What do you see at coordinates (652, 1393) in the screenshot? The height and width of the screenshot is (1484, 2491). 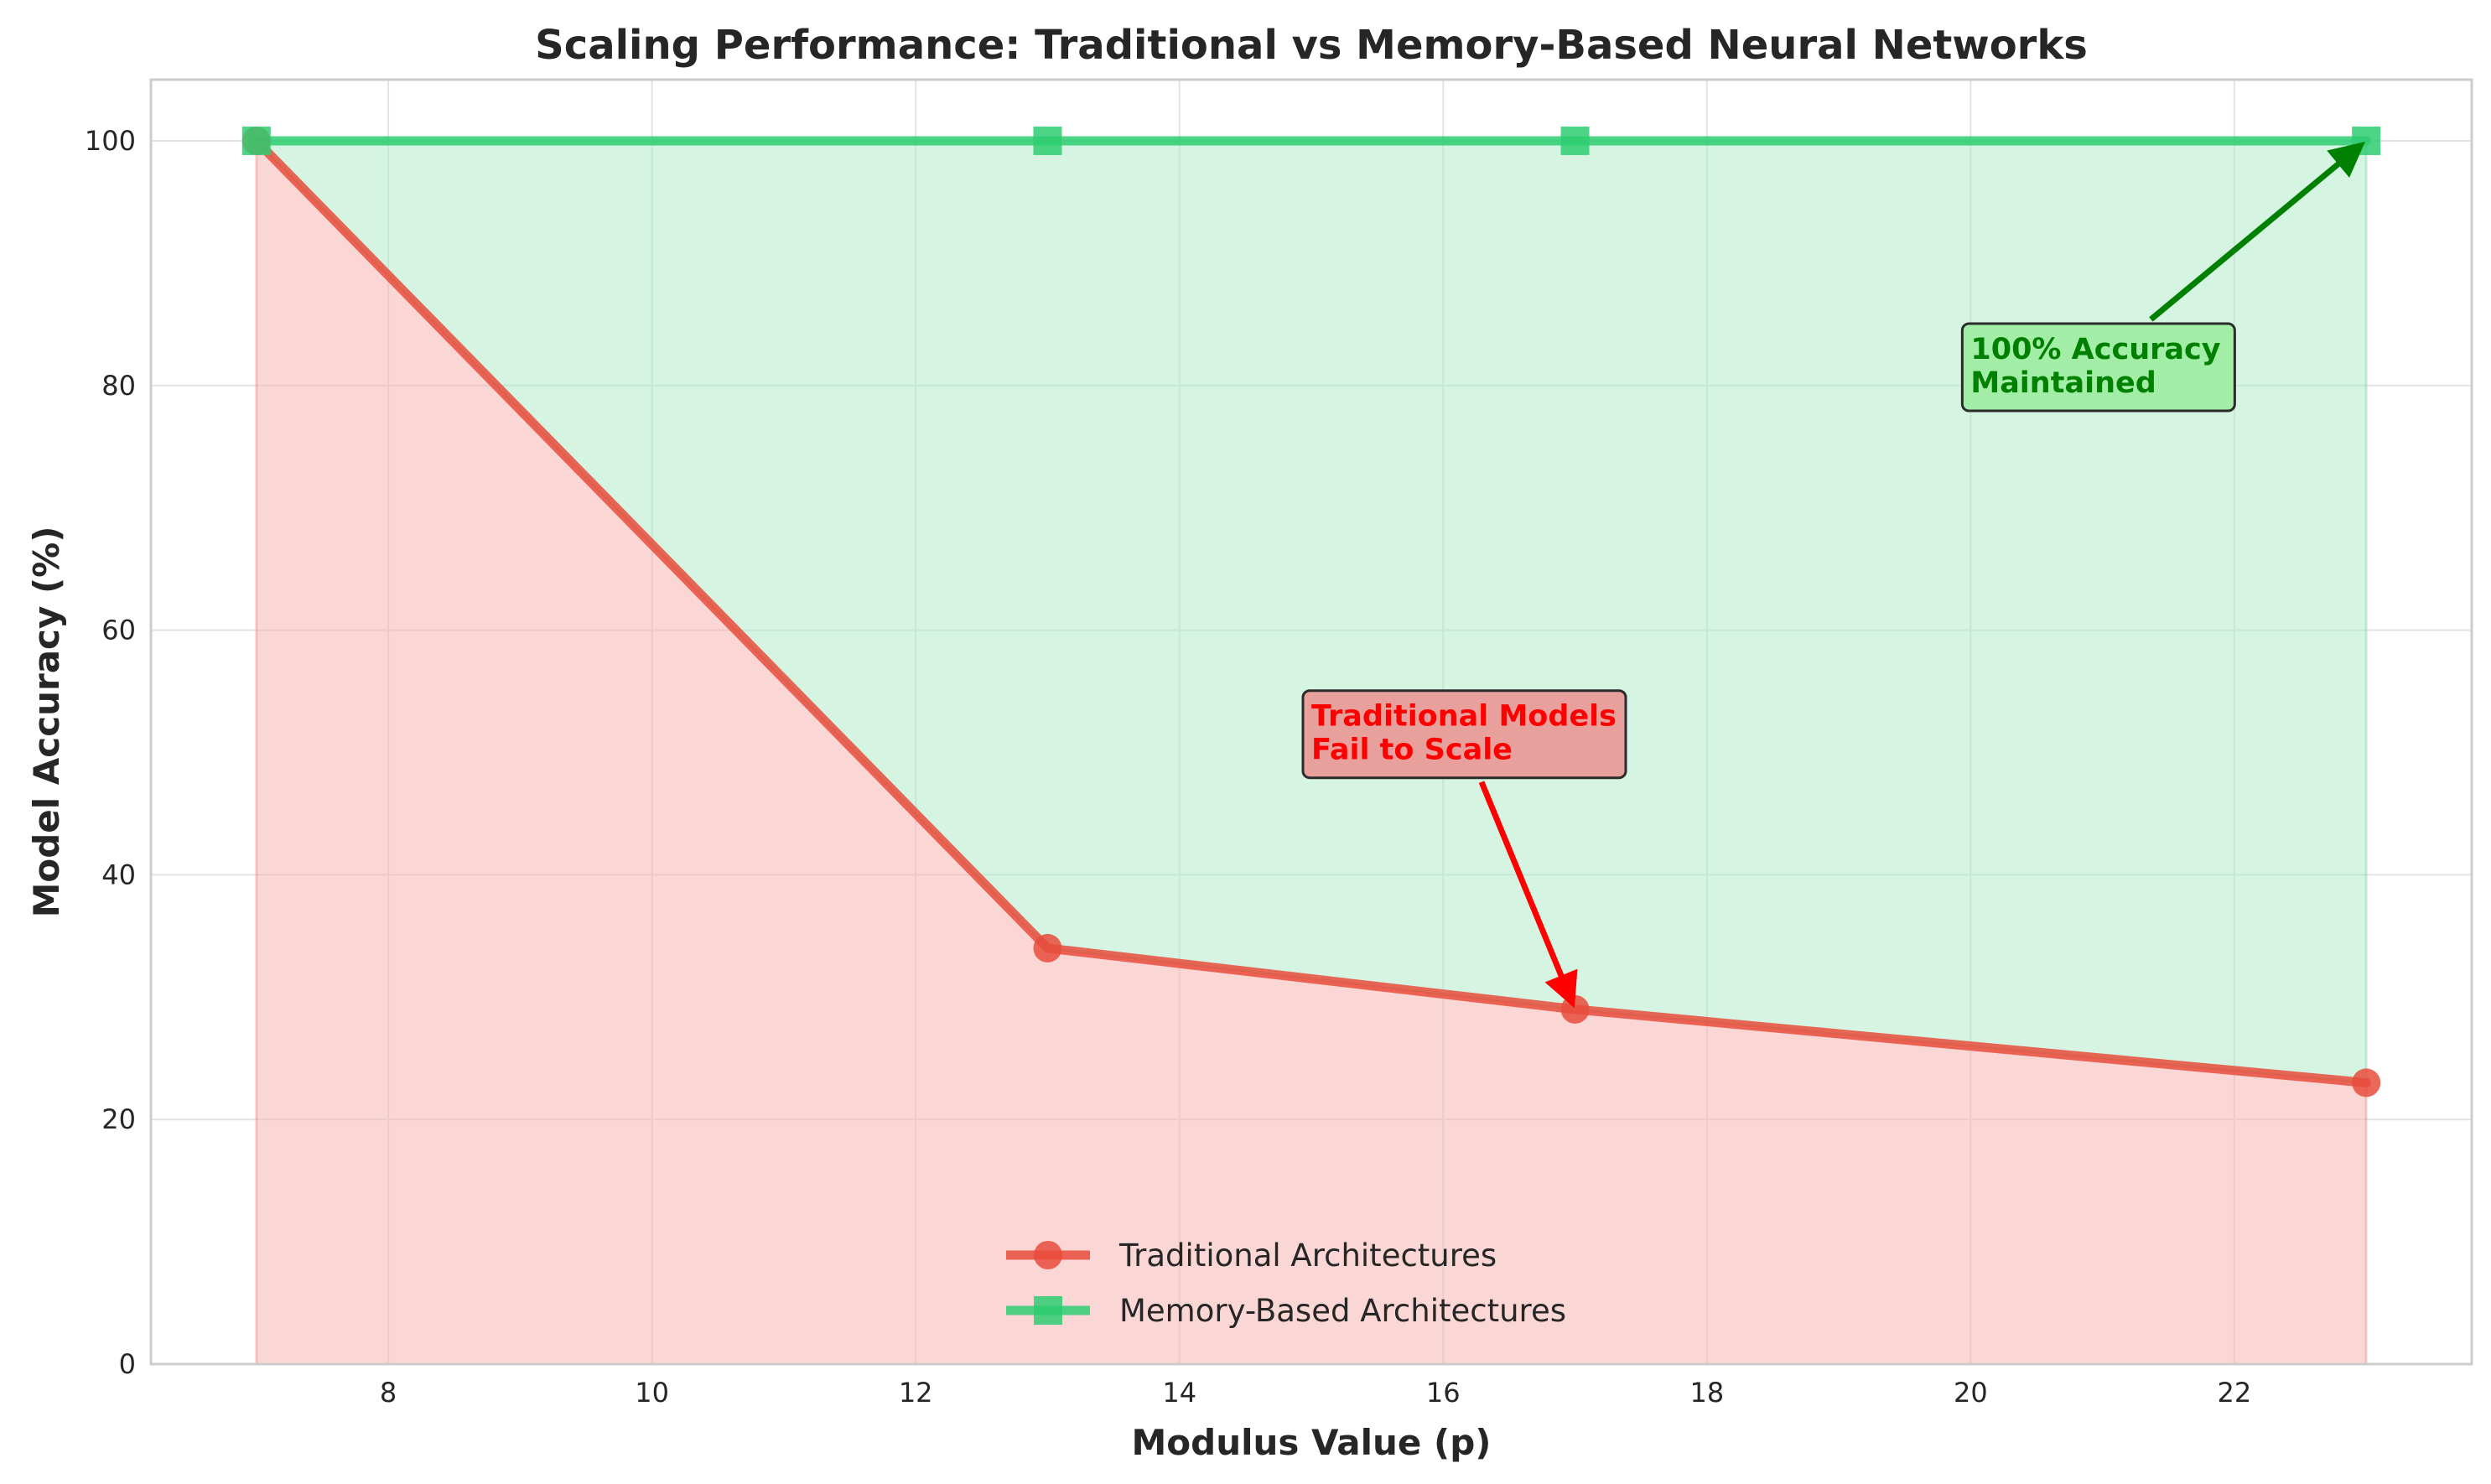 I see `x-tick-label: 10` at bounding box center [652, 1393].